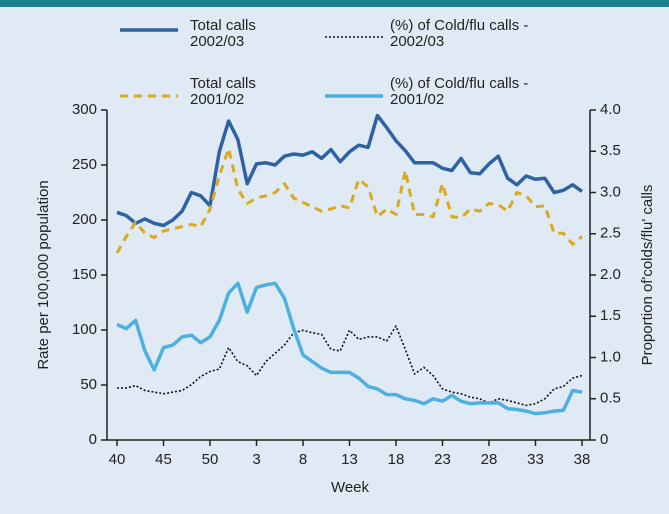  Describe the element at coordinates (117, 459) in the screenshot. I see `x-tick-label: 40` at that location.